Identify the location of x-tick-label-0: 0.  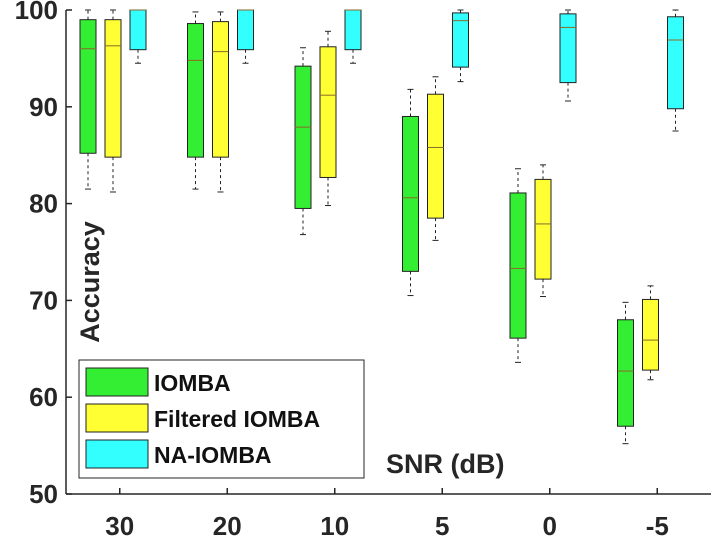
(550, 525).